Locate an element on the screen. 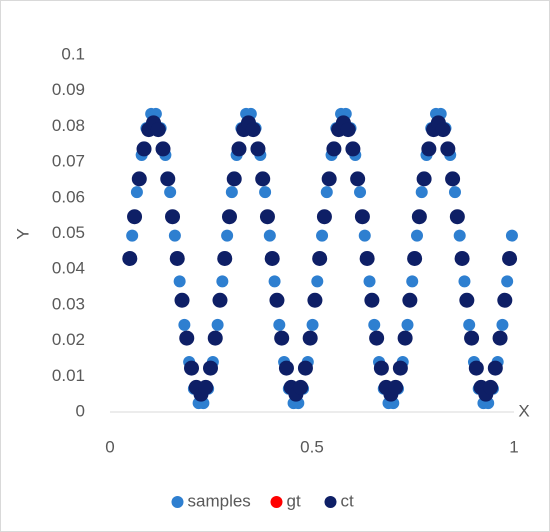 Image resolution: width=550 pixels, height=532 pixels. legend-label: gt is located at coordinates (294, 500).